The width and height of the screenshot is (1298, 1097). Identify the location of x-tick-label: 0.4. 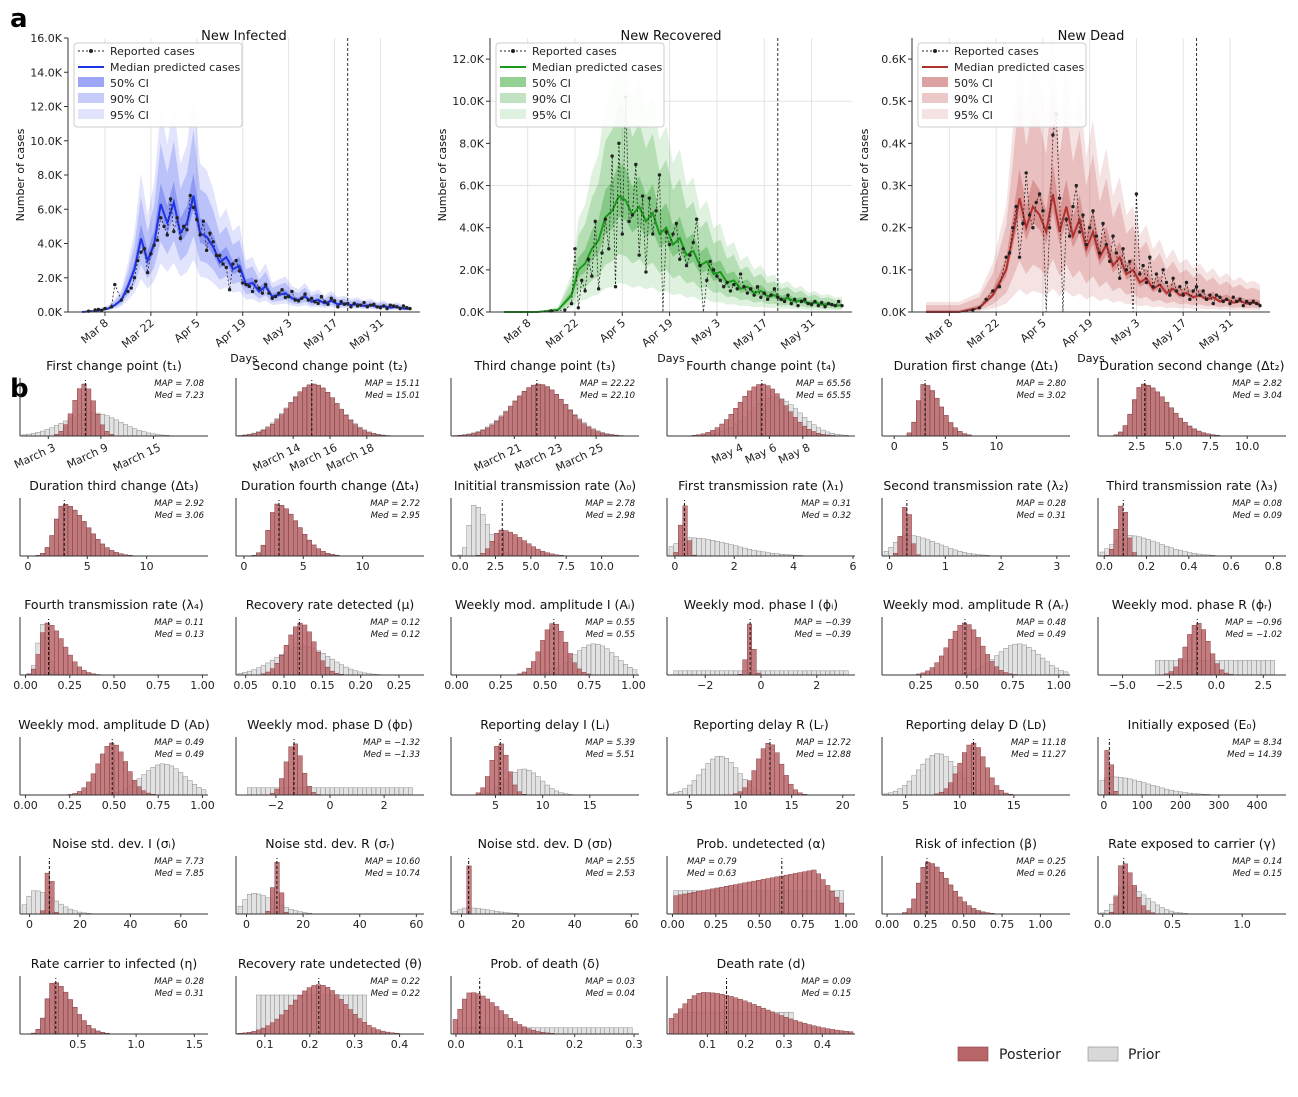
(823, 1044).